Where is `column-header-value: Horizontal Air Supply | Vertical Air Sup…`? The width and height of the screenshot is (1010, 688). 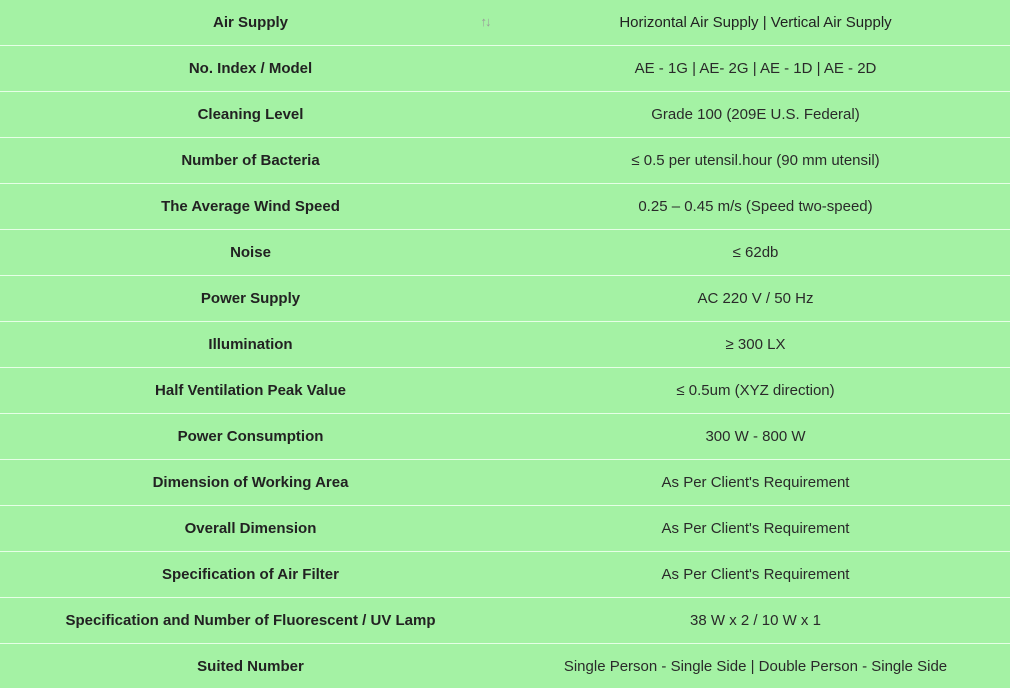
column-header-value: Horizontal Air Supply | Vertical Air Sup… is located at coordinates (755, 22).